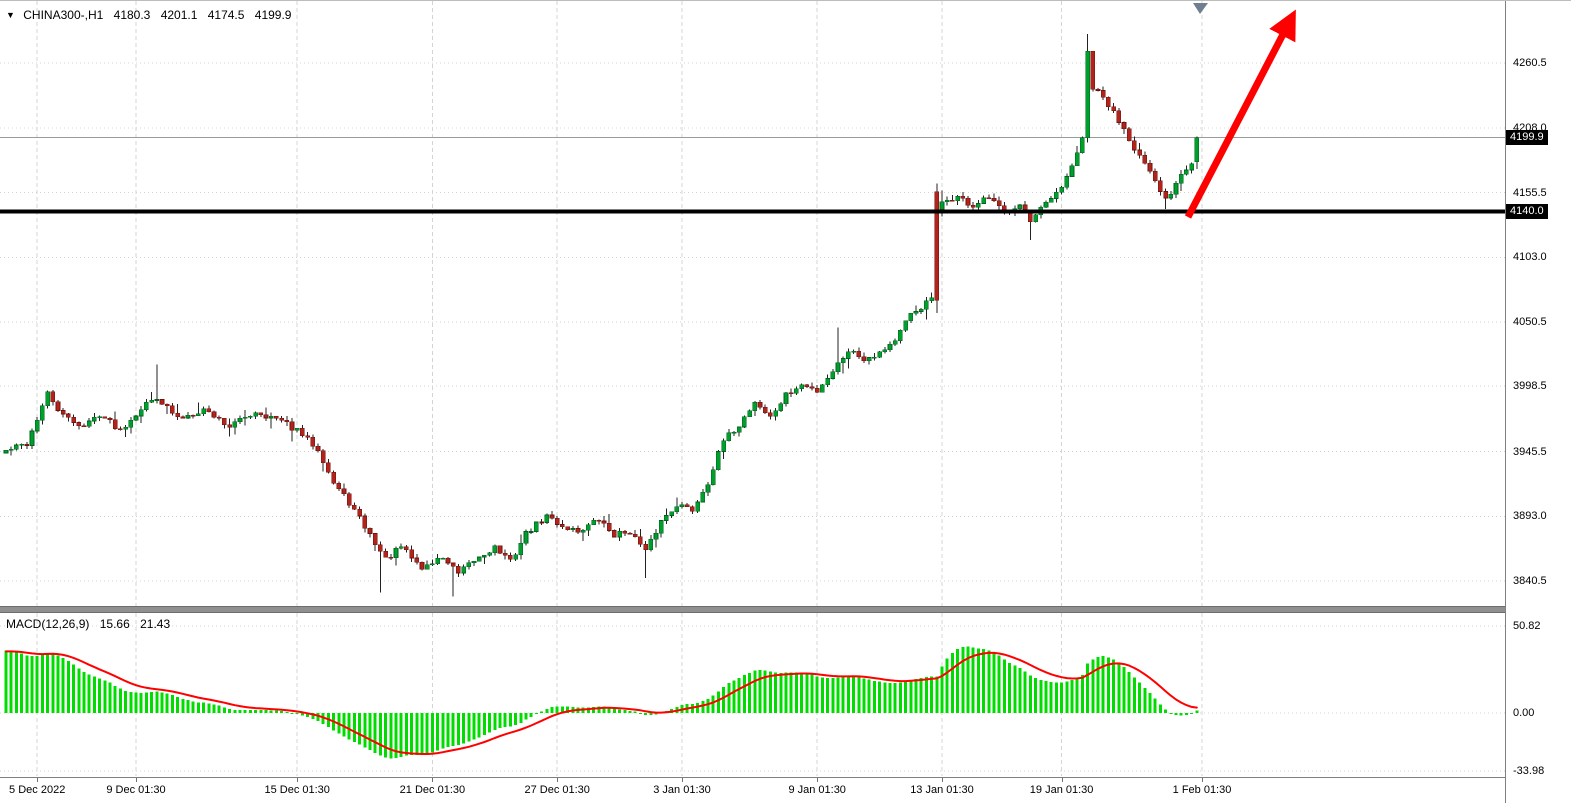  I want to click on macd-name: MACD(12,26,9), so click(48, 624).